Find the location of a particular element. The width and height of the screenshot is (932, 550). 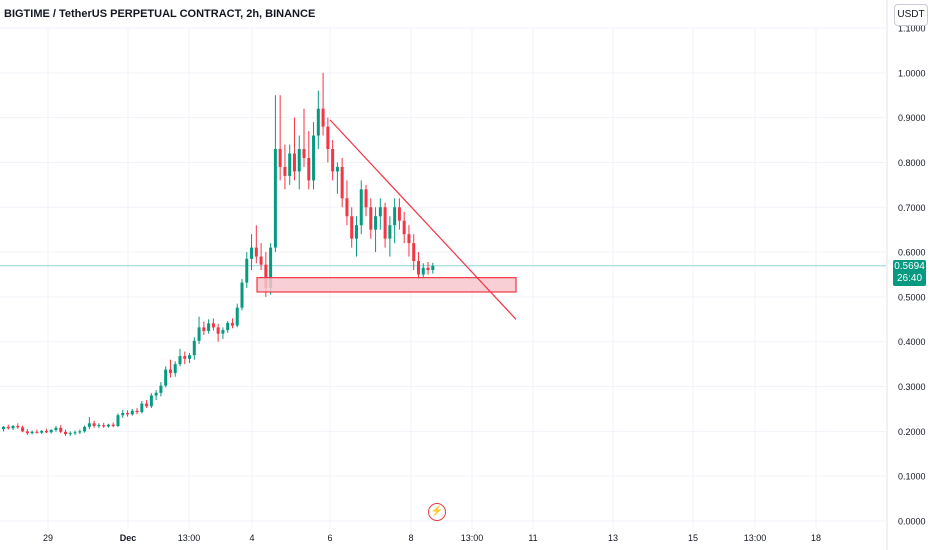

y-tick-label: 0.6000 is located at coordinates (912, 253).